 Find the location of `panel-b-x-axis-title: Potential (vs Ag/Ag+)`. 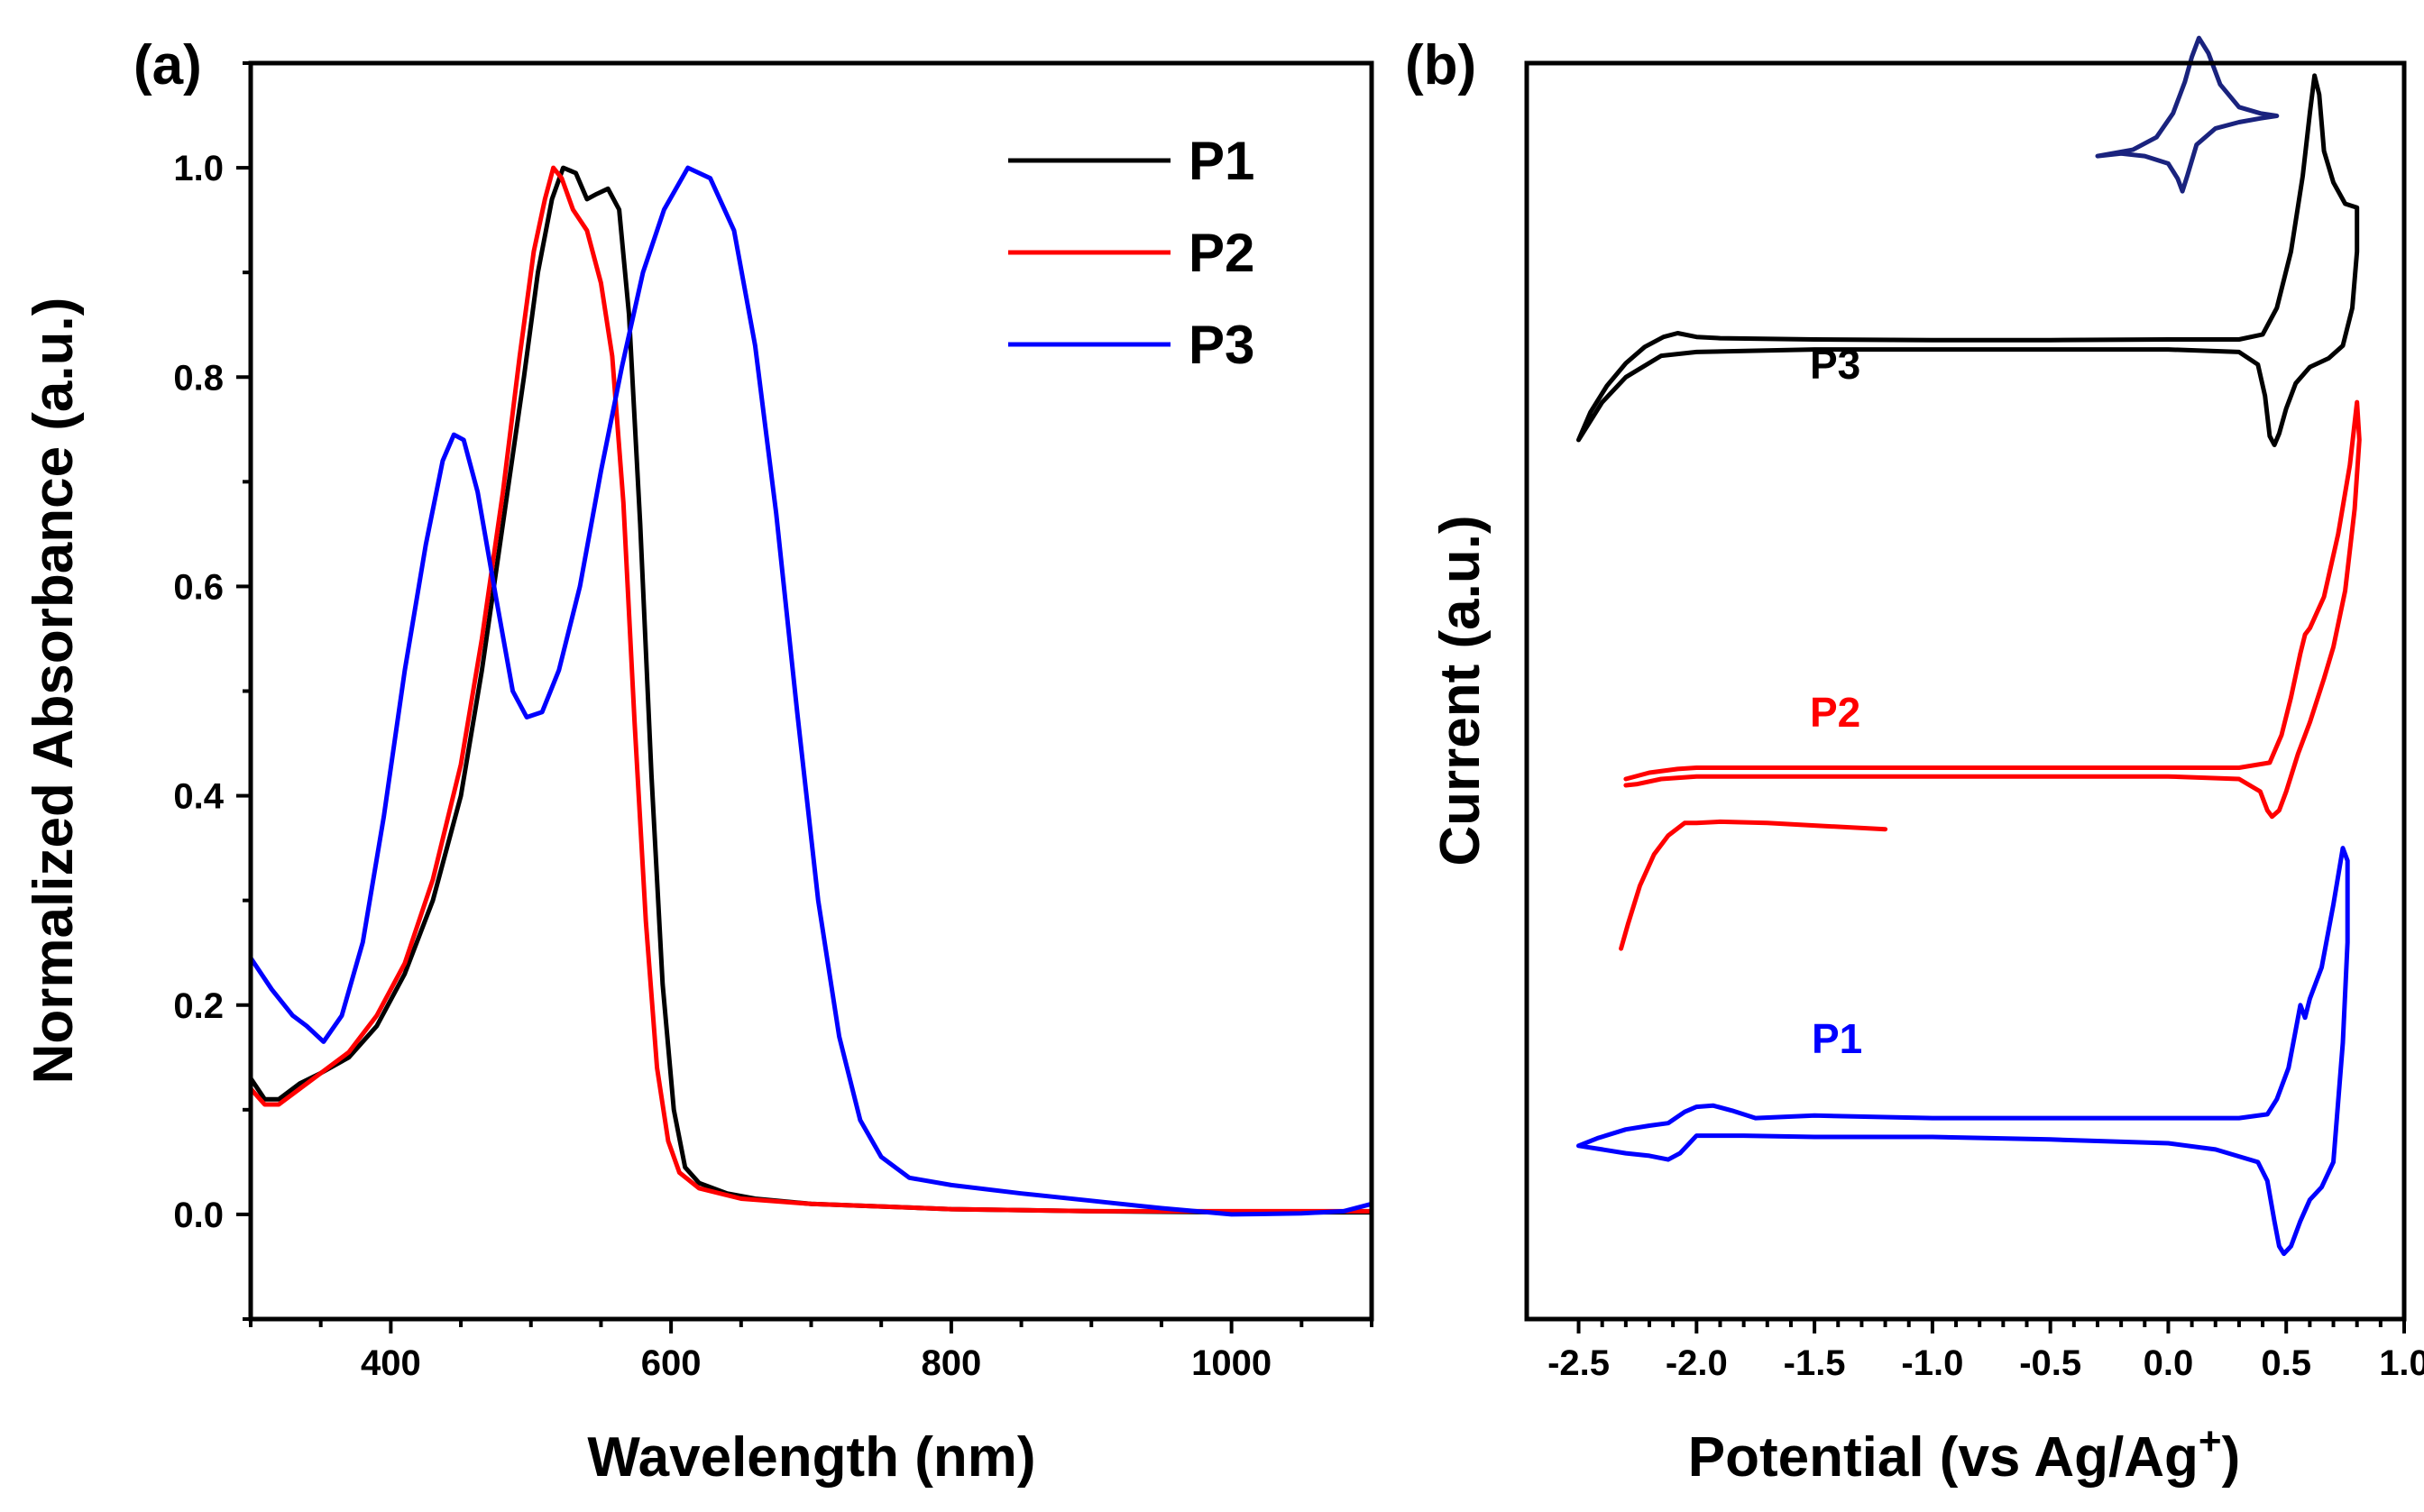

panel-b-x-axis-title: Potential (vs Ag/Ag+) is located at coordinates (1964, 1454).